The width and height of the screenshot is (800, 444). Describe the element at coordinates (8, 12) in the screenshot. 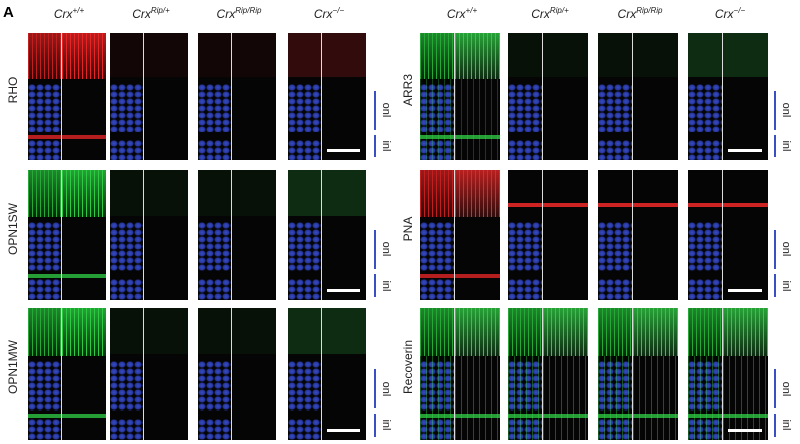

I see `panel-label: A` at that location.